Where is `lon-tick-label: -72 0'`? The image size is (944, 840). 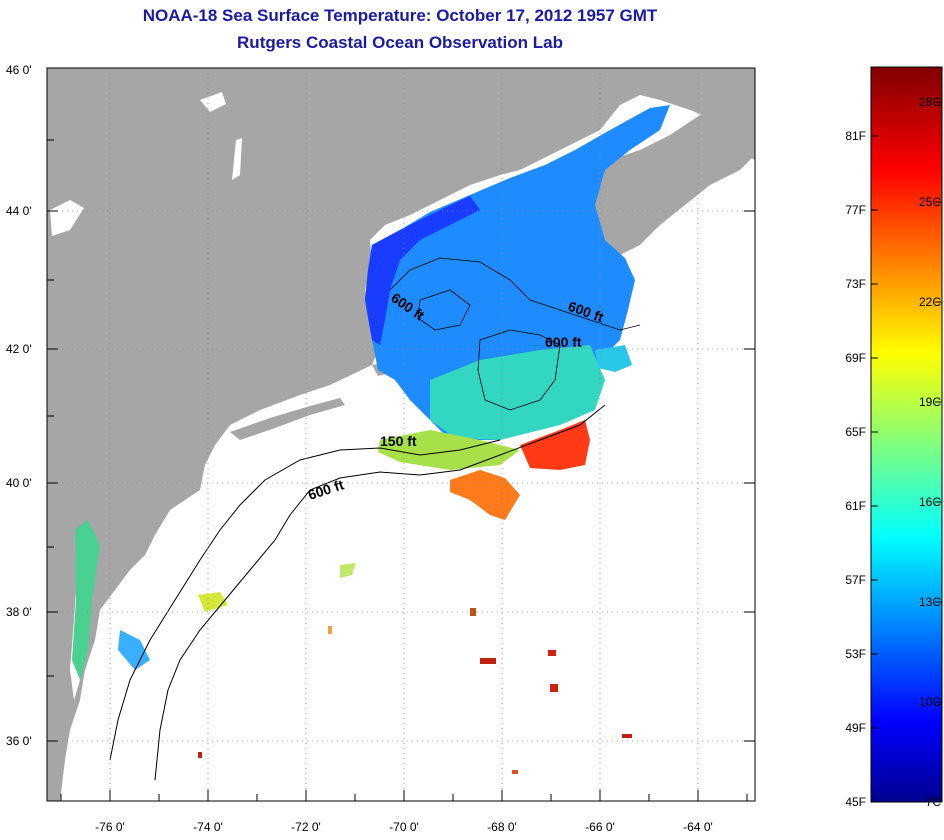
lon-tick-label: -72 0' is located at coordinates (306, 827).